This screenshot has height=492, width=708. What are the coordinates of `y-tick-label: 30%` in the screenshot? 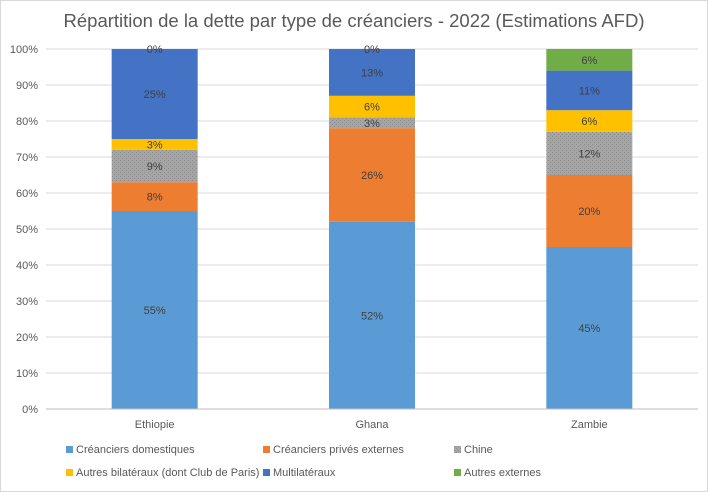 It's located at (27, 302).